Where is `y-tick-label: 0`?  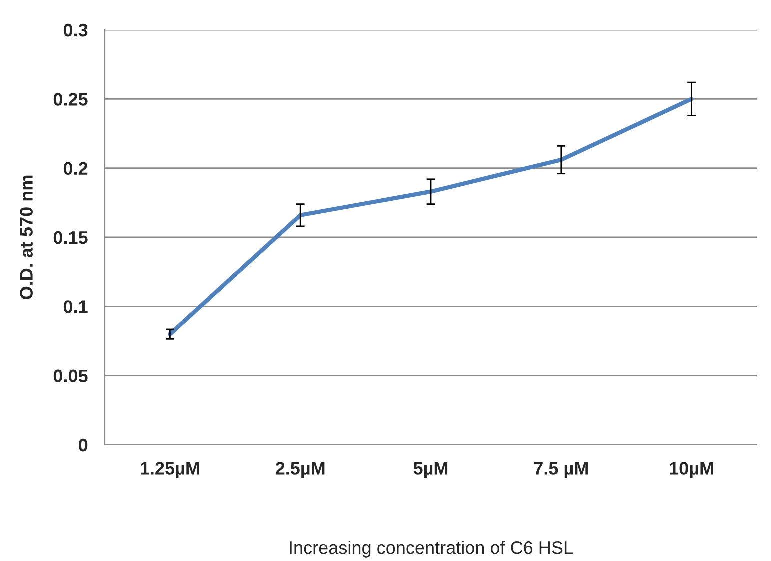
y-tick-label: 0 is located at coordinates (83, 445).